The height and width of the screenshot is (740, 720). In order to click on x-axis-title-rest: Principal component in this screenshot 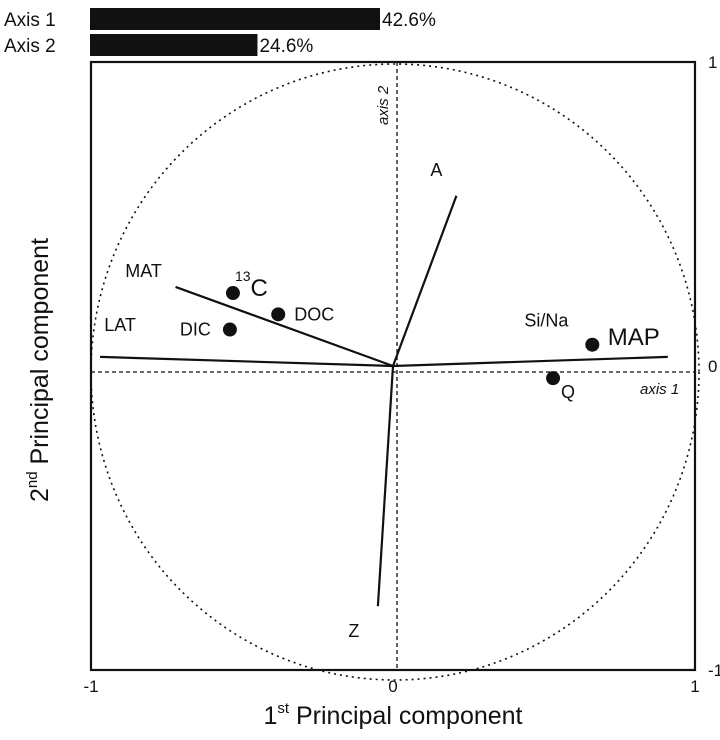, I will do `click(406, 716)`.